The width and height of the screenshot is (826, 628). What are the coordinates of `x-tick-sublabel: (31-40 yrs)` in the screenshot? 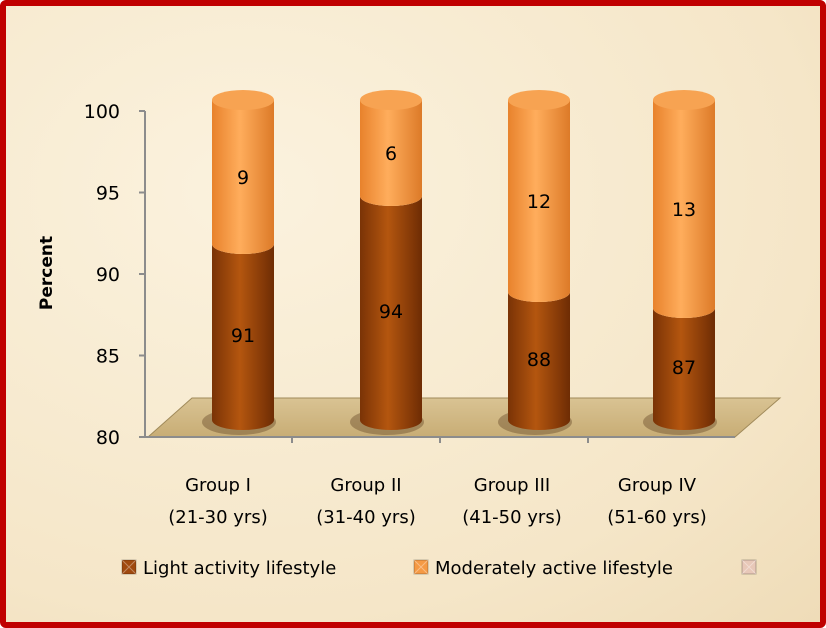 It's located at (366, 517).